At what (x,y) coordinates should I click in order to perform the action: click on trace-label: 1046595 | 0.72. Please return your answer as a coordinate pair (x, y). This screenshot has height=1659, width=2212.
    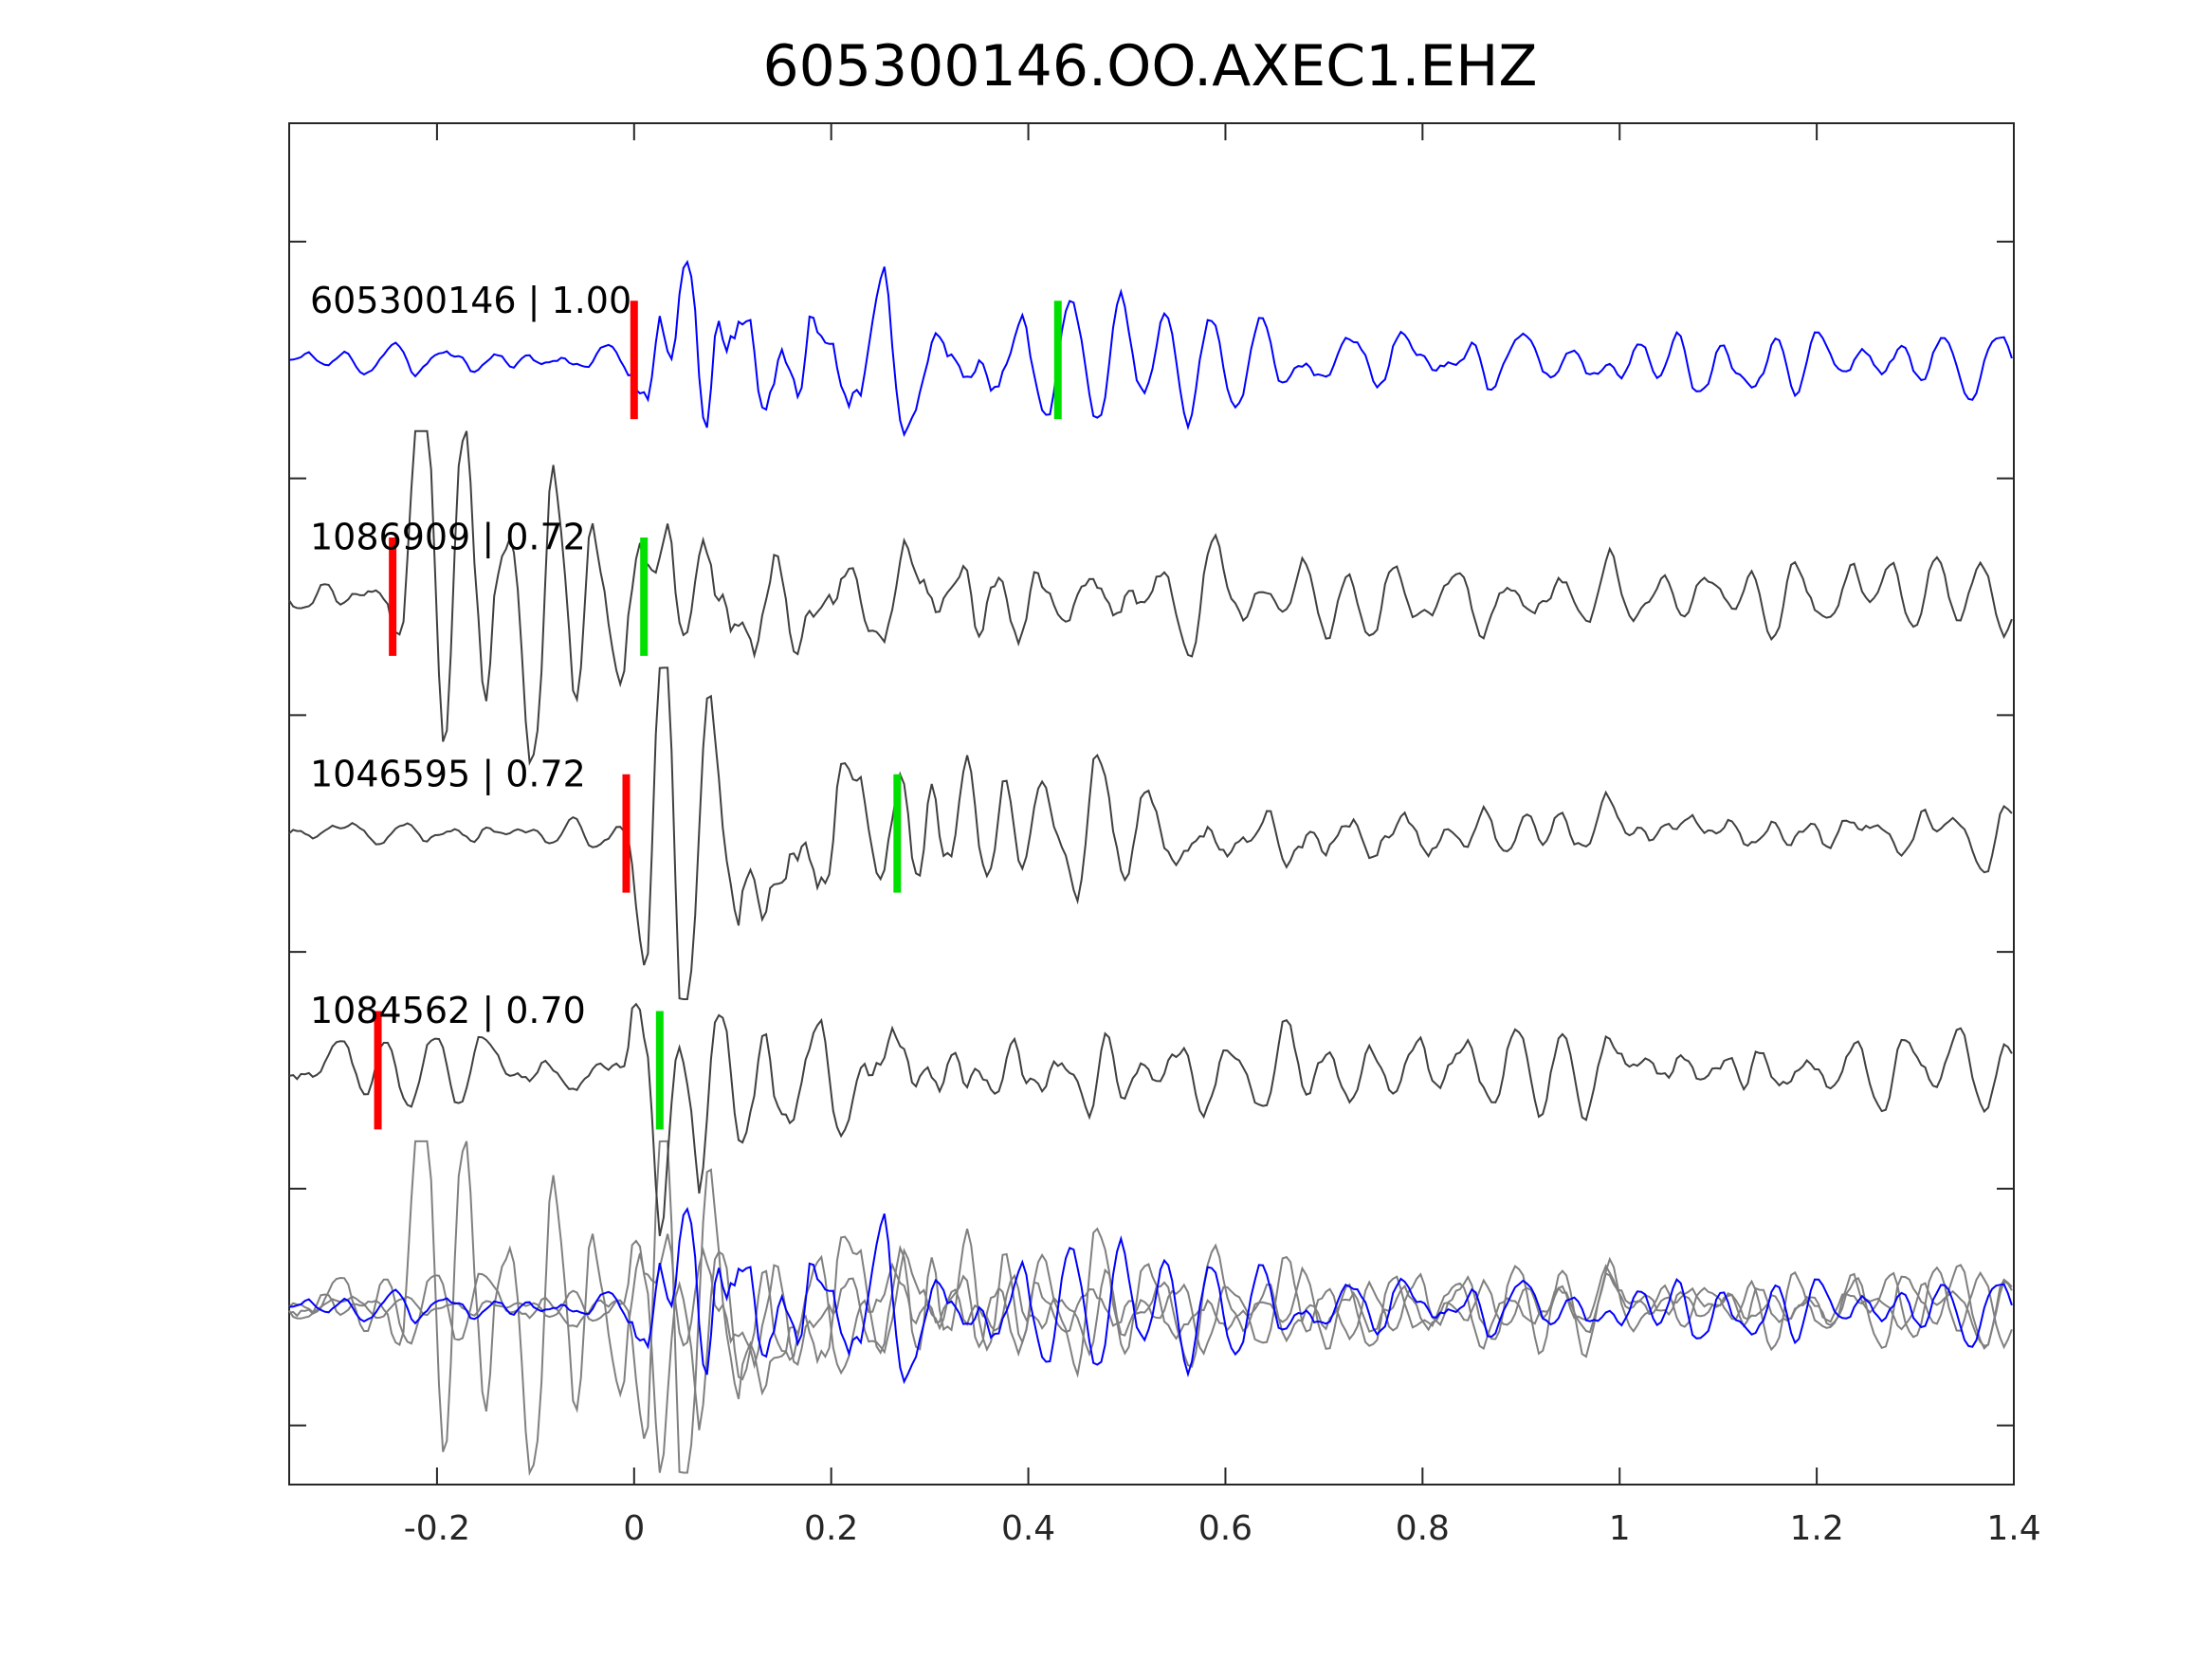
    Looking at the image, I should click on (448, 774).